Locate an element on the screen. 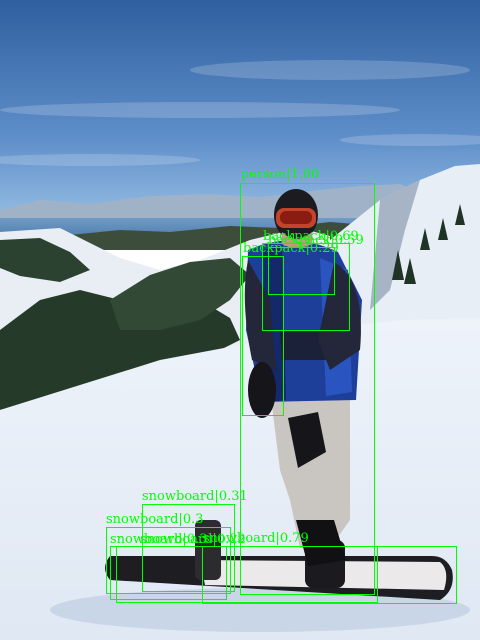 The height and width of the screenshot is (640, 480). detection-label-snowboard-mid: snowboard|0.3 is located at coordinates (155, 519).